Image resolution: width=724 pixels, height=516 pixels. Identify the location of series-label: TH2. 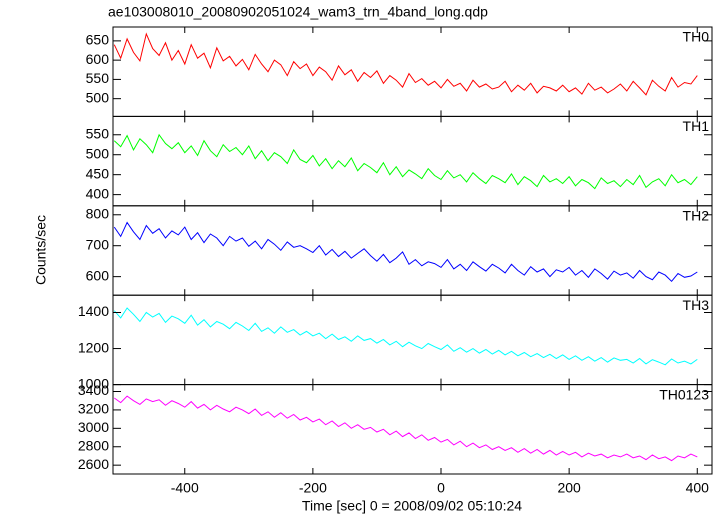
(696, 216).